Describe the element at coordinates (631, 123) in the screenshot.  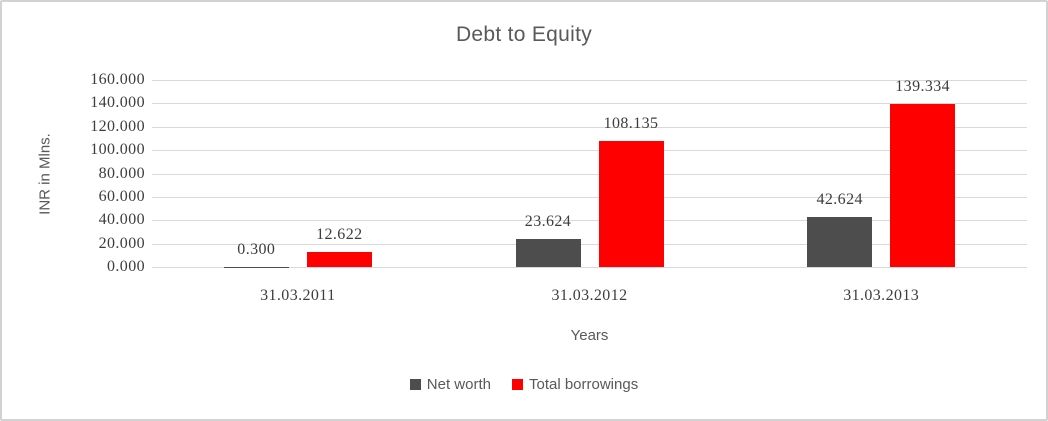
I see `bar-value-label: 108.135` at that location.